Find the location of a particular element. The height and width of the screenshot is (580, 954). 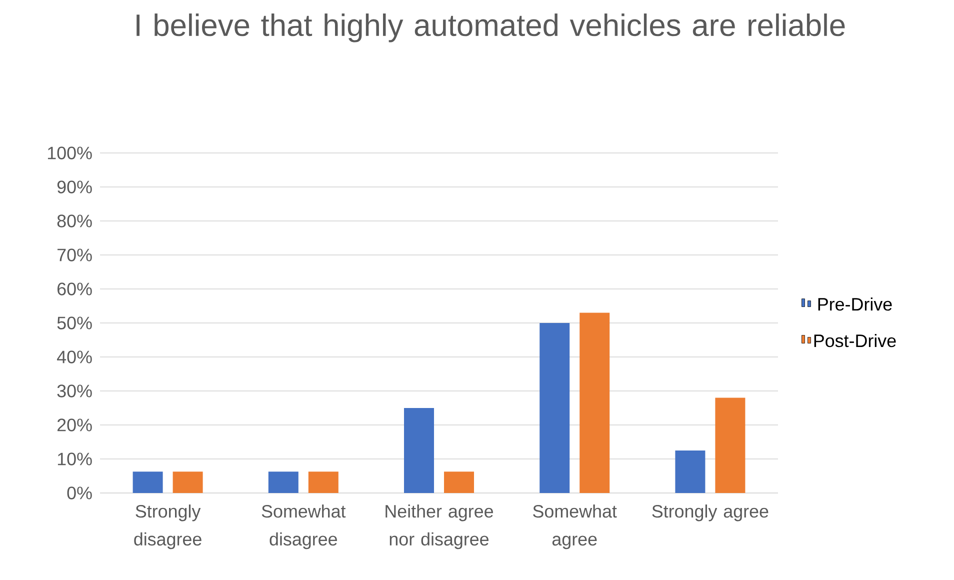

x-tick-label: Somewhat disagree is located at coordinates (304, 527).